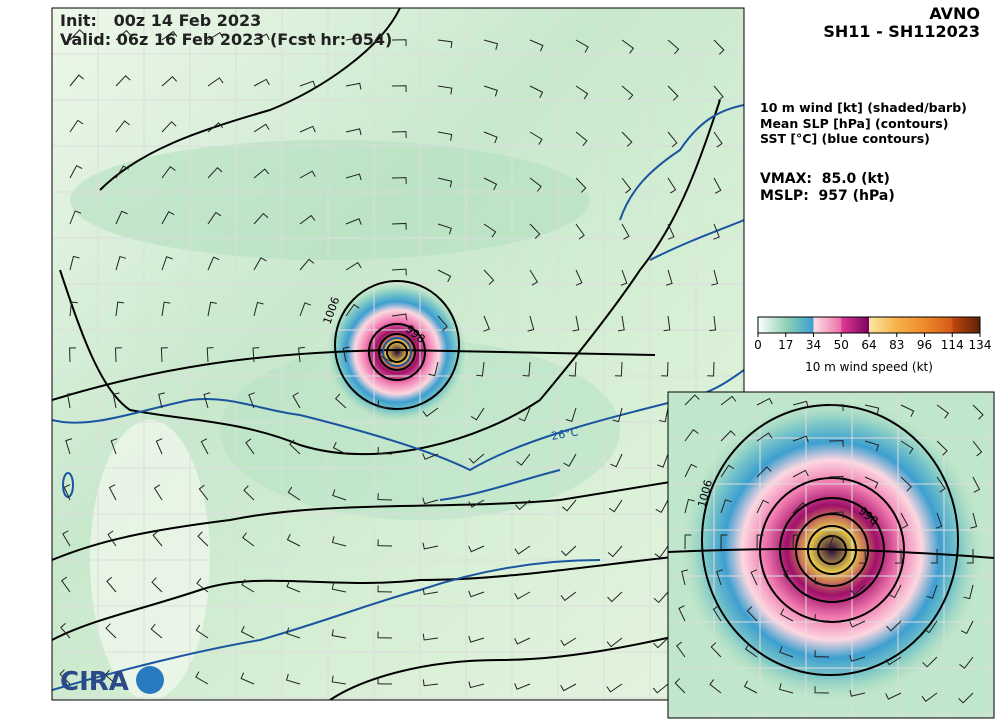 This screenshot has width=1000, height=722. I want to click on colorbar-label: 10 m wind speed (kt), so click(869, 367).